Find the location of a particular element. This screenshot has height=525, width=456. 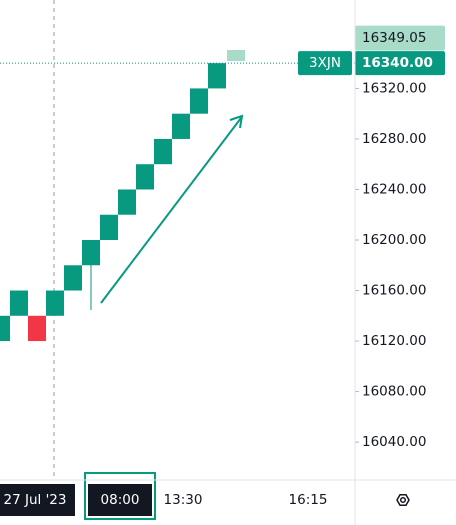

y-tick-label: 16040.00 is located at coordinates (394, 442).